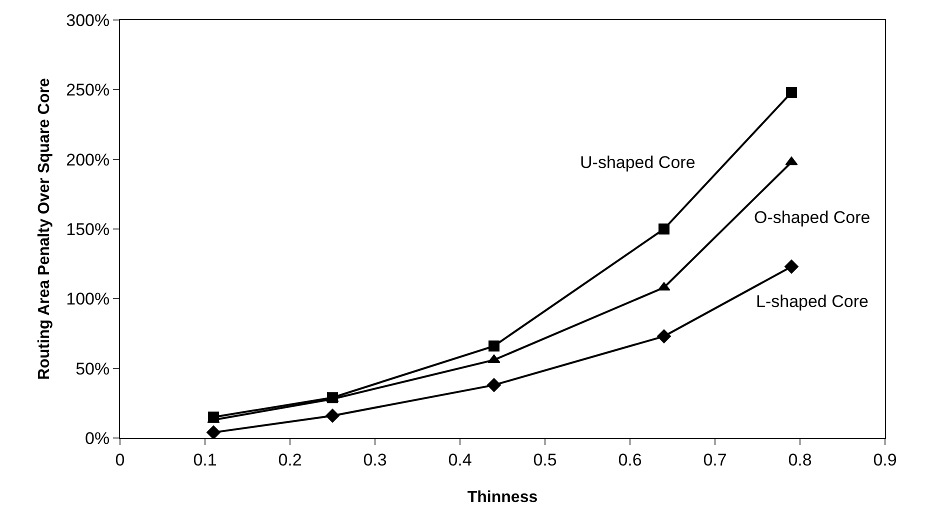  I want to click on series-label: O-shaped Core, so click(812, 217).